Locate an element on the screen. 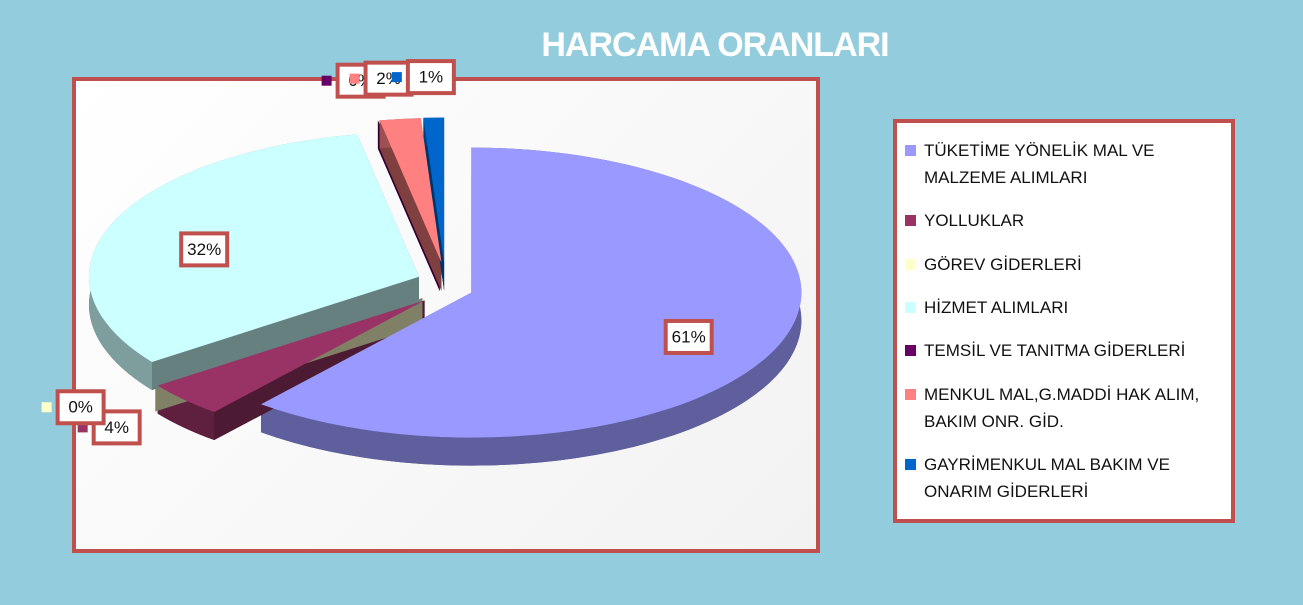 The width and height of the screenshot is (1303, 605). legend-item: TÜKETİME YÖNELİK MAL VE MALZEME ALIMLARI is located at coordinates (1064, 164).